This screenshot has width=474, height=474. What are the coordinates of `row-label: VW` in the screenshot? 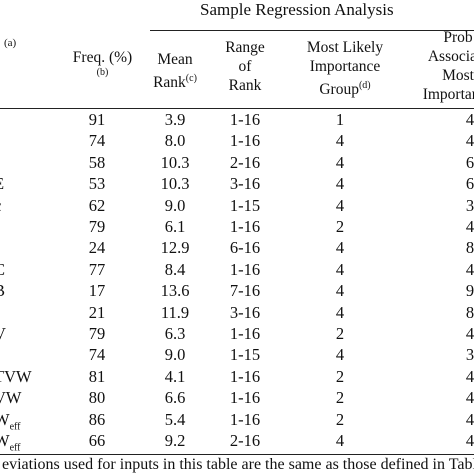 It's located at (11, 398).